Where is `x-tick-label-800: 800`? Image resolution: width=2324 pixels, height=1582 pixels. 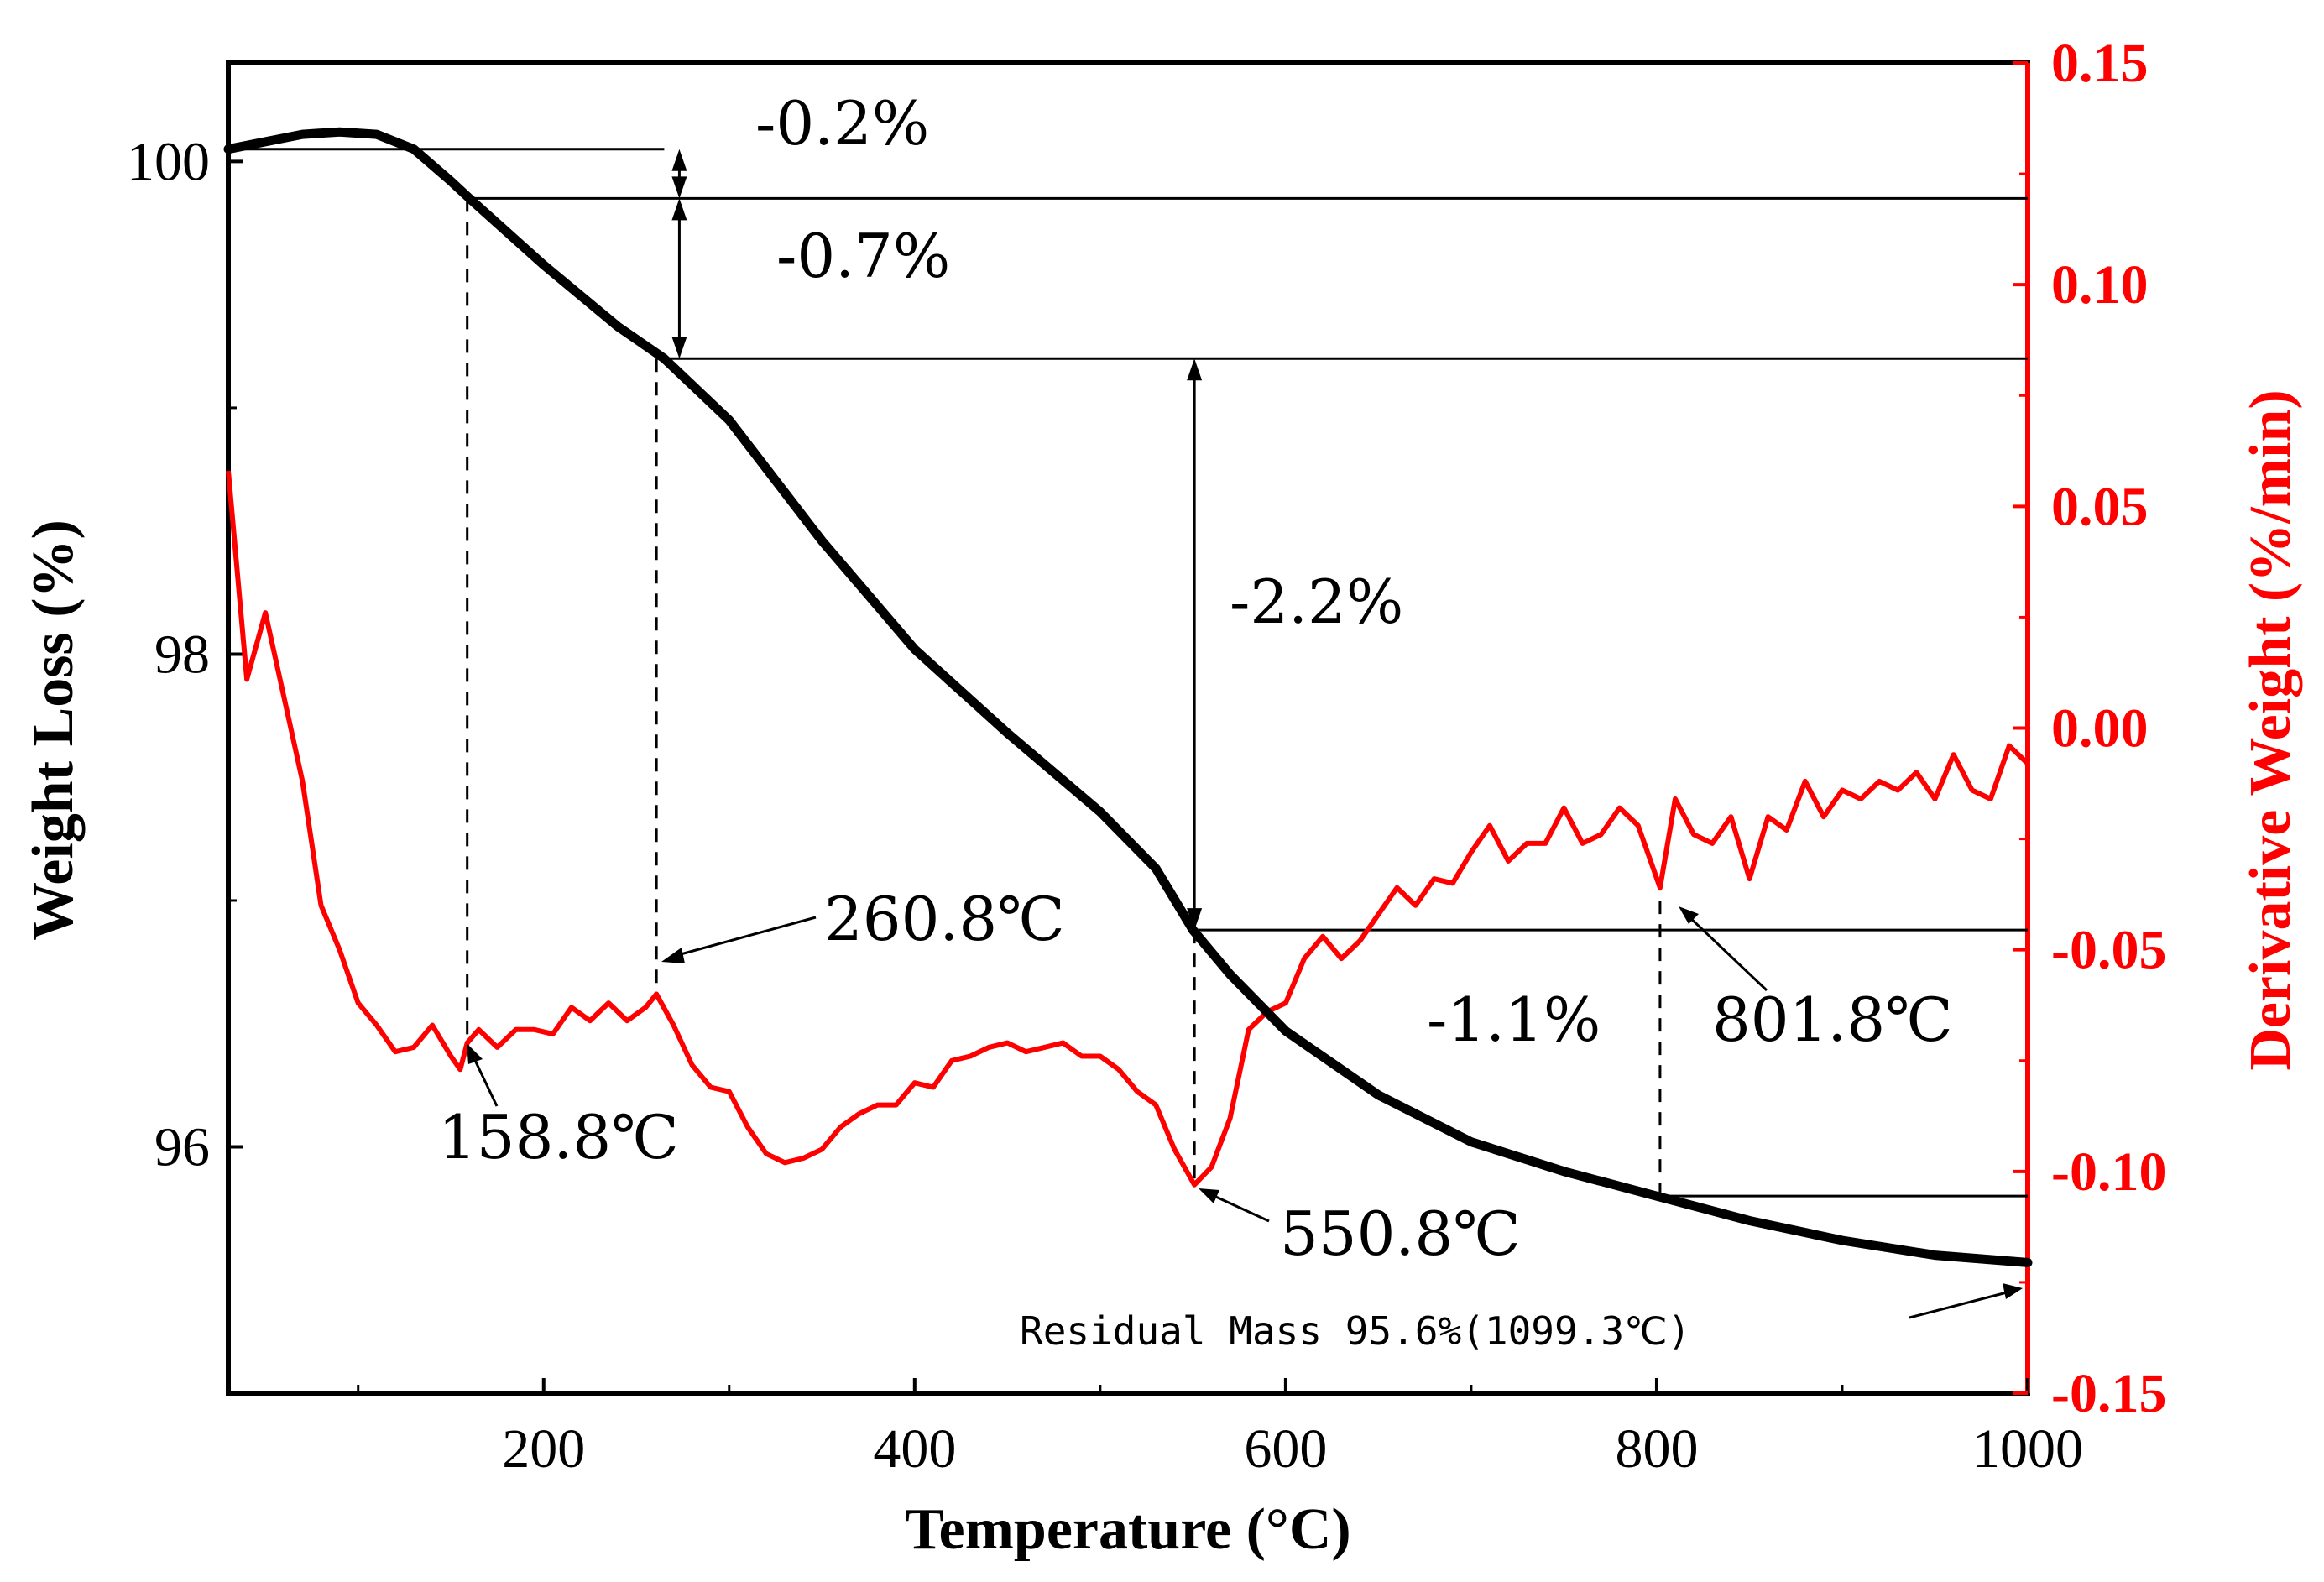 x-tick-label-800: 800 is located at coordinates (1656, 1449).